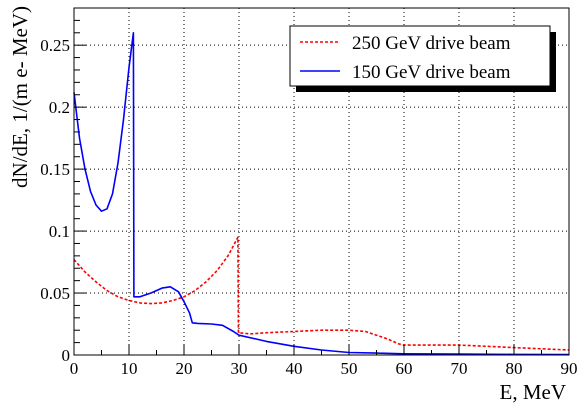  Describe the element at coordinates (55, 169) in the screenshot. I see `y-tick-label: 0.15` at that location.